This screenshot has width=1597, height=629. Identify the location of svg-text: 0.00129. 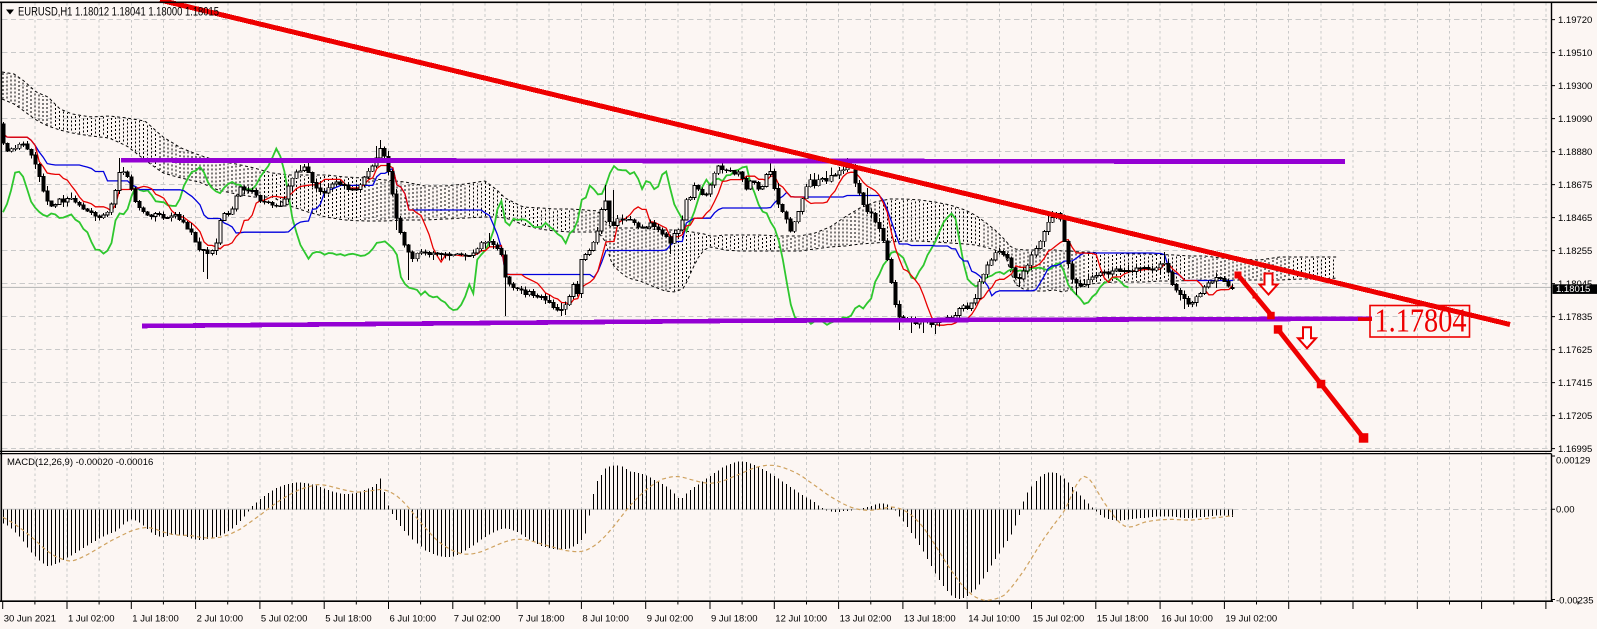
(1573, 461).